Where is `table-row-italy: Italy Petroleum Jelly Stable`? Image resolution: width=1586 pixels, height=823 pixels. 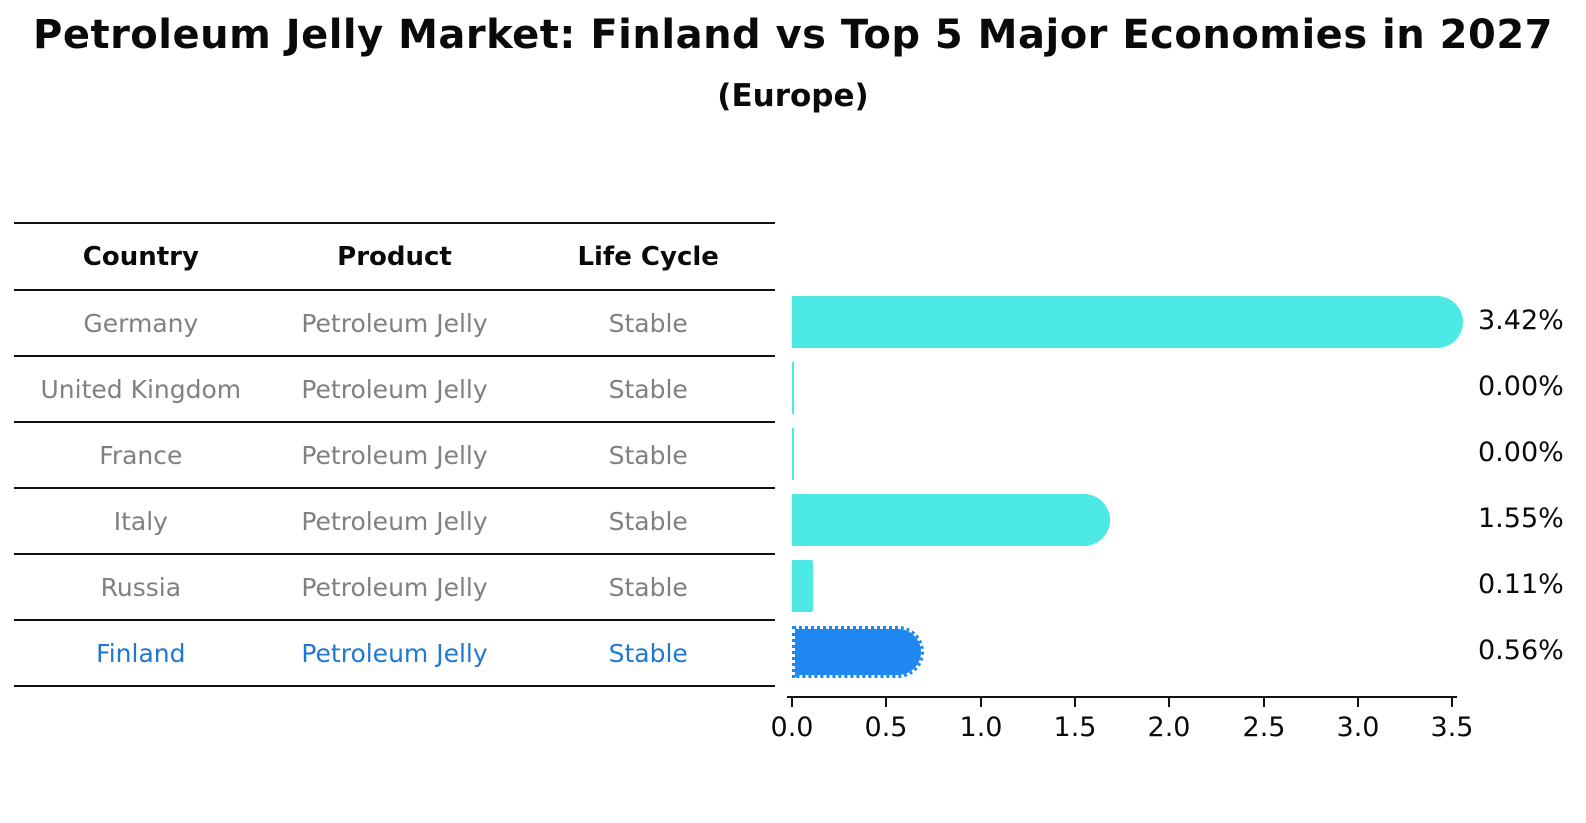
table-row-italy: Italy Petroleum Jelly Stable is located at coordinates (394, 522).